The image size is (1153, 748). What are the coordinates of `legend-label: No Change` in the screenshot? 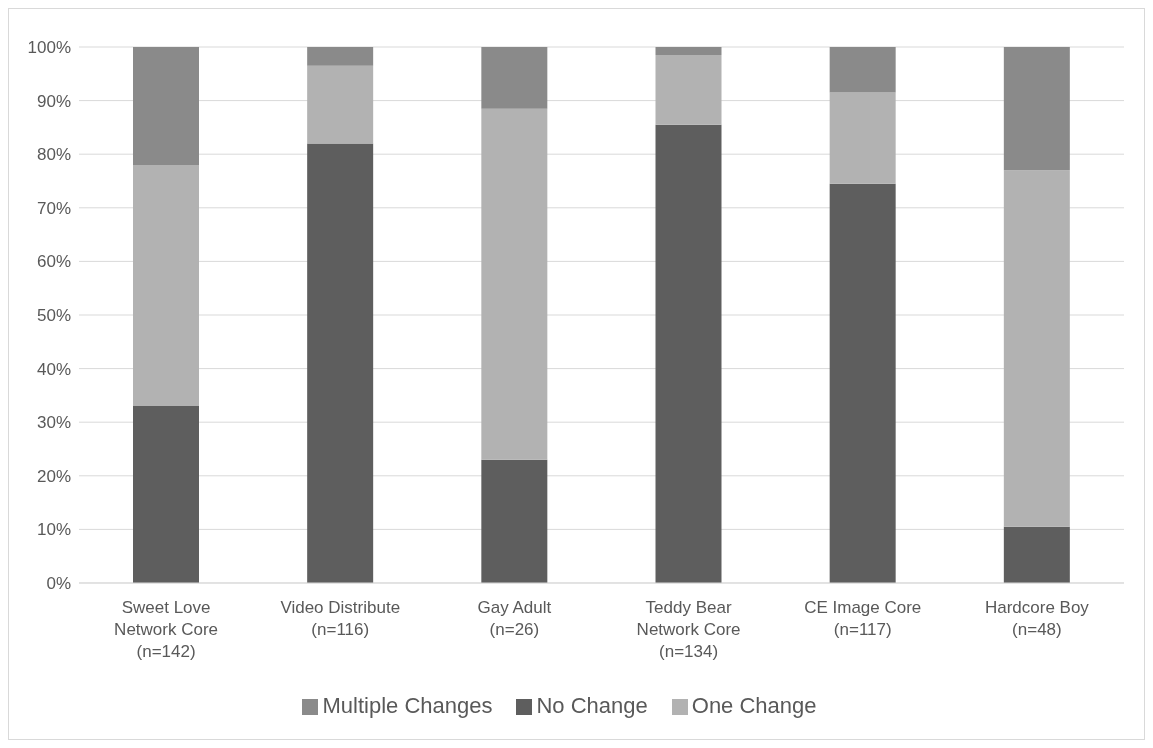 It's located at (592, 705).